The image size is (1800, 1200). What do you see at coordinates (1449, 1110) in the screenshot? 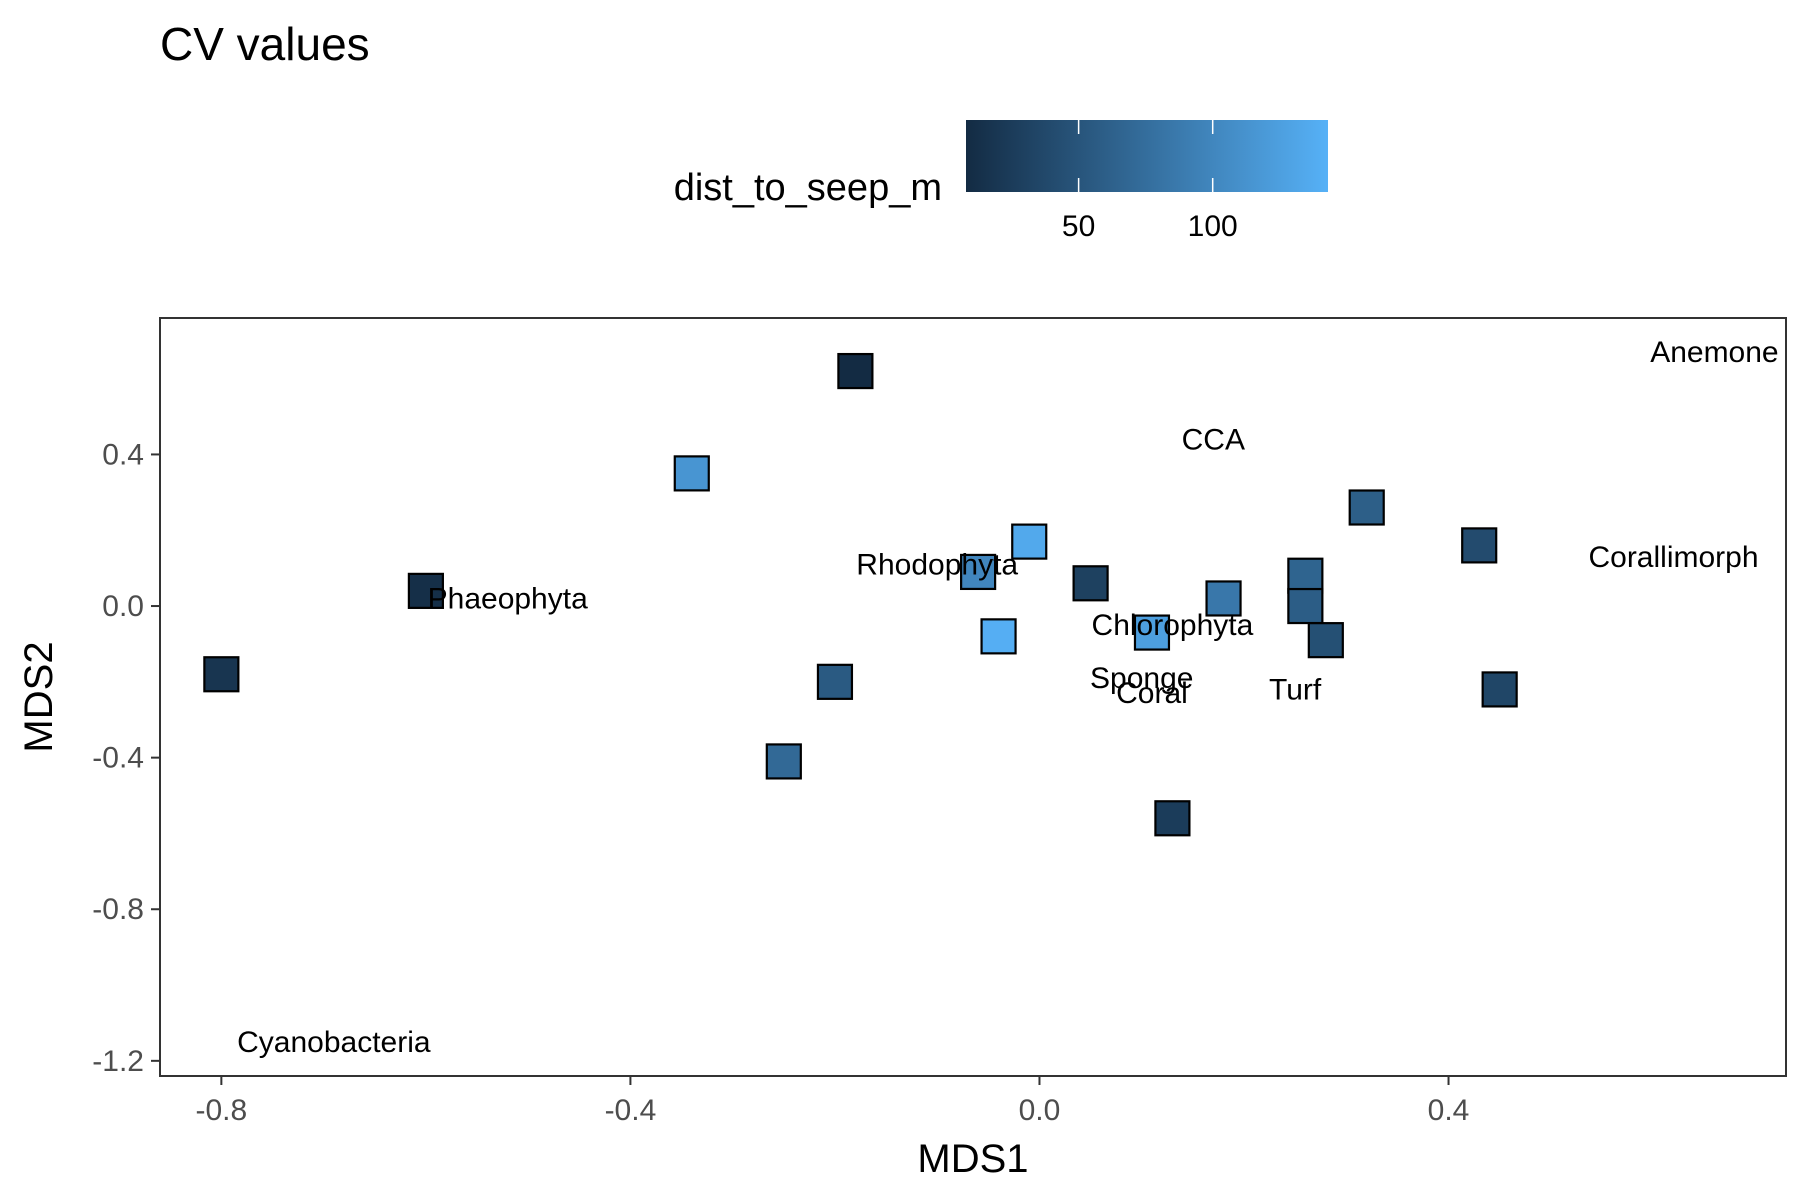
I see `x-tick-label: 0.4` at bounding box center [1449, 1110].